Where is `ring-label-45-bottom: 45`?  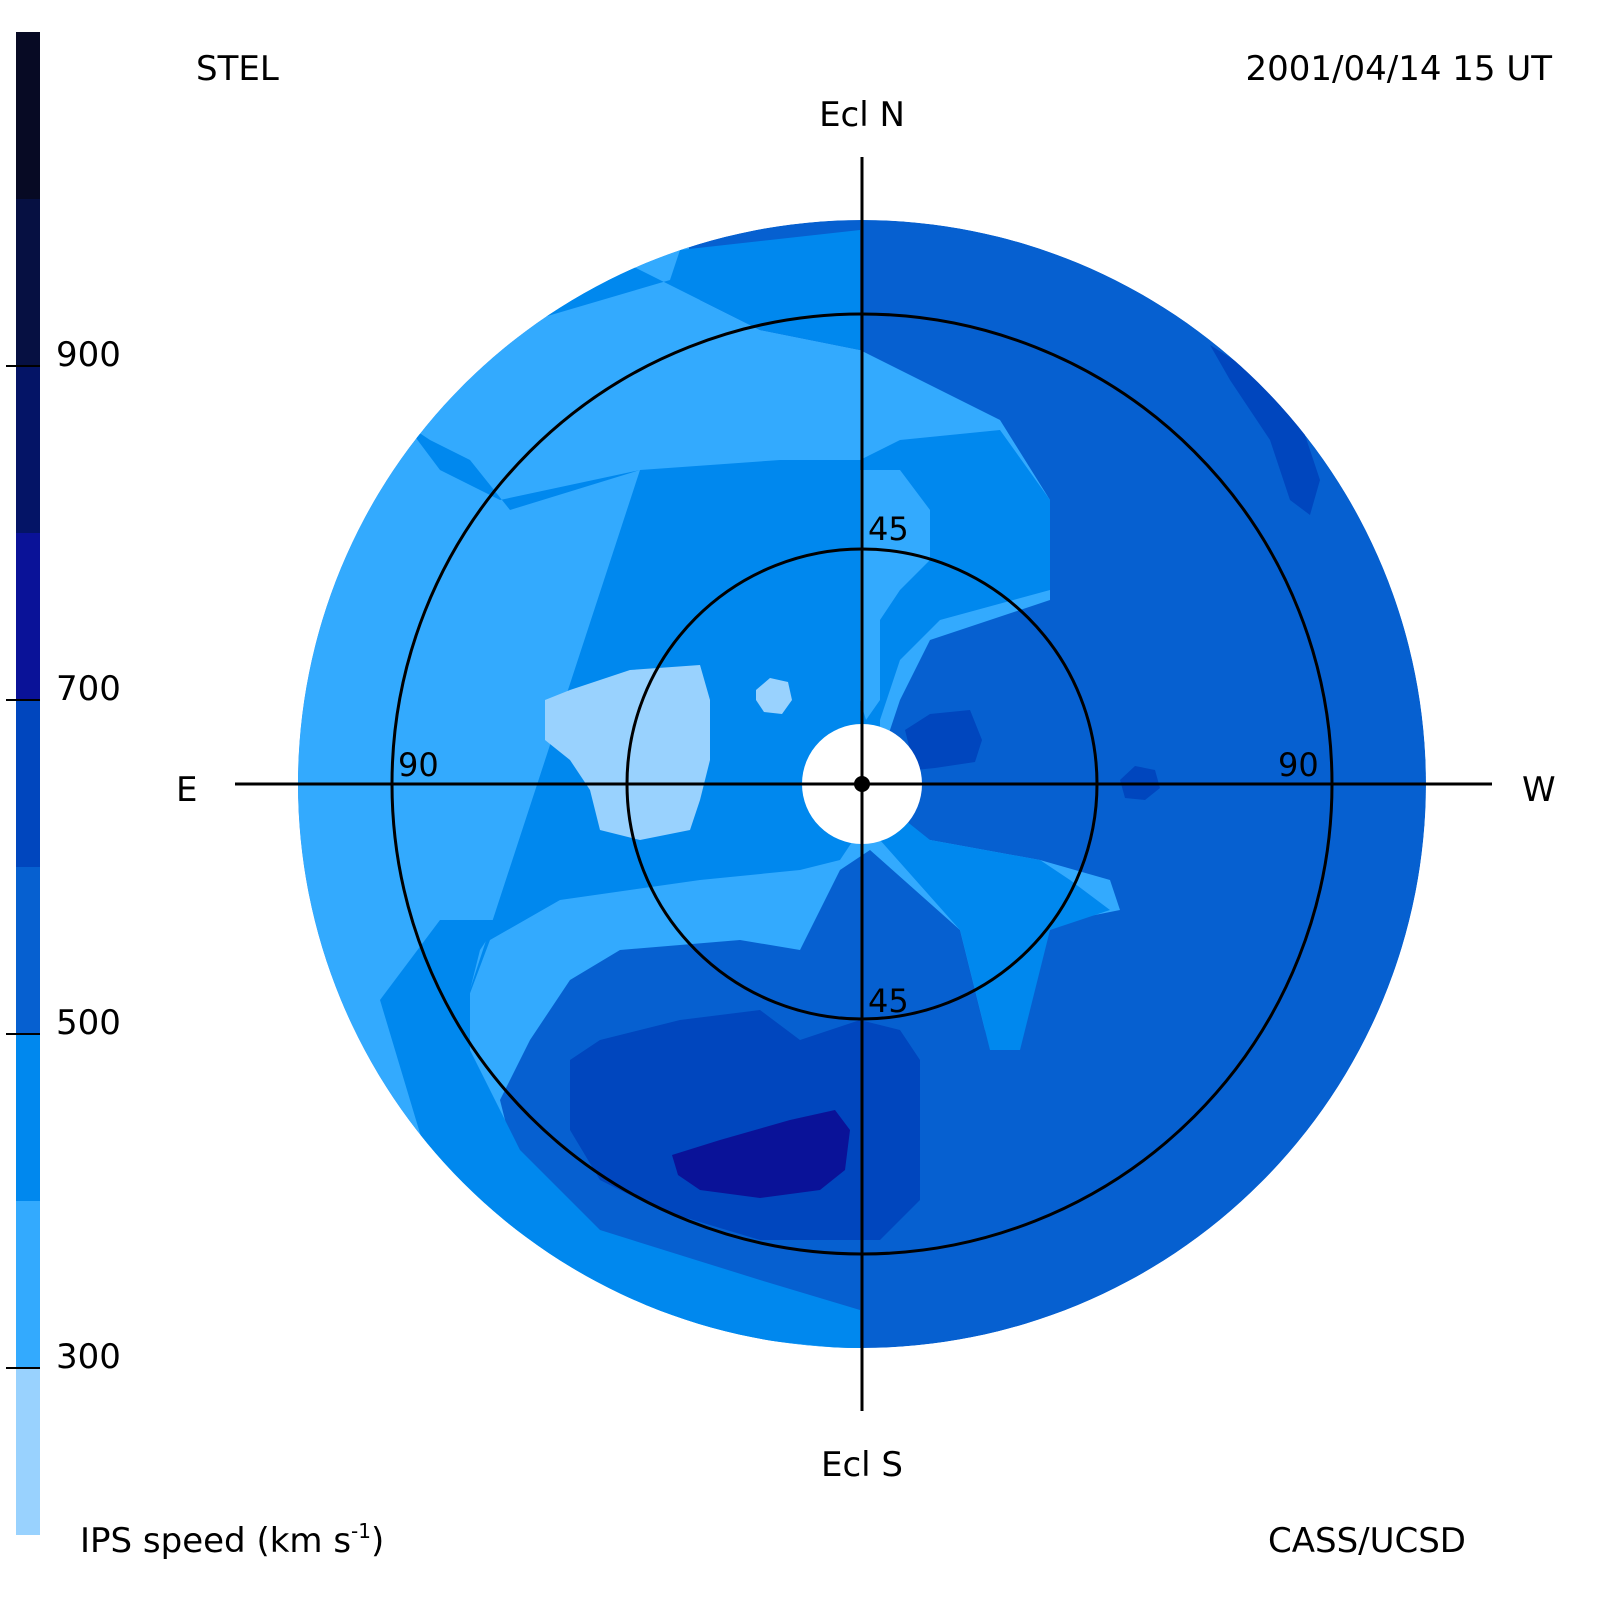 ring-label-45-bottom: 45 is located at coordinates (888, 1001).